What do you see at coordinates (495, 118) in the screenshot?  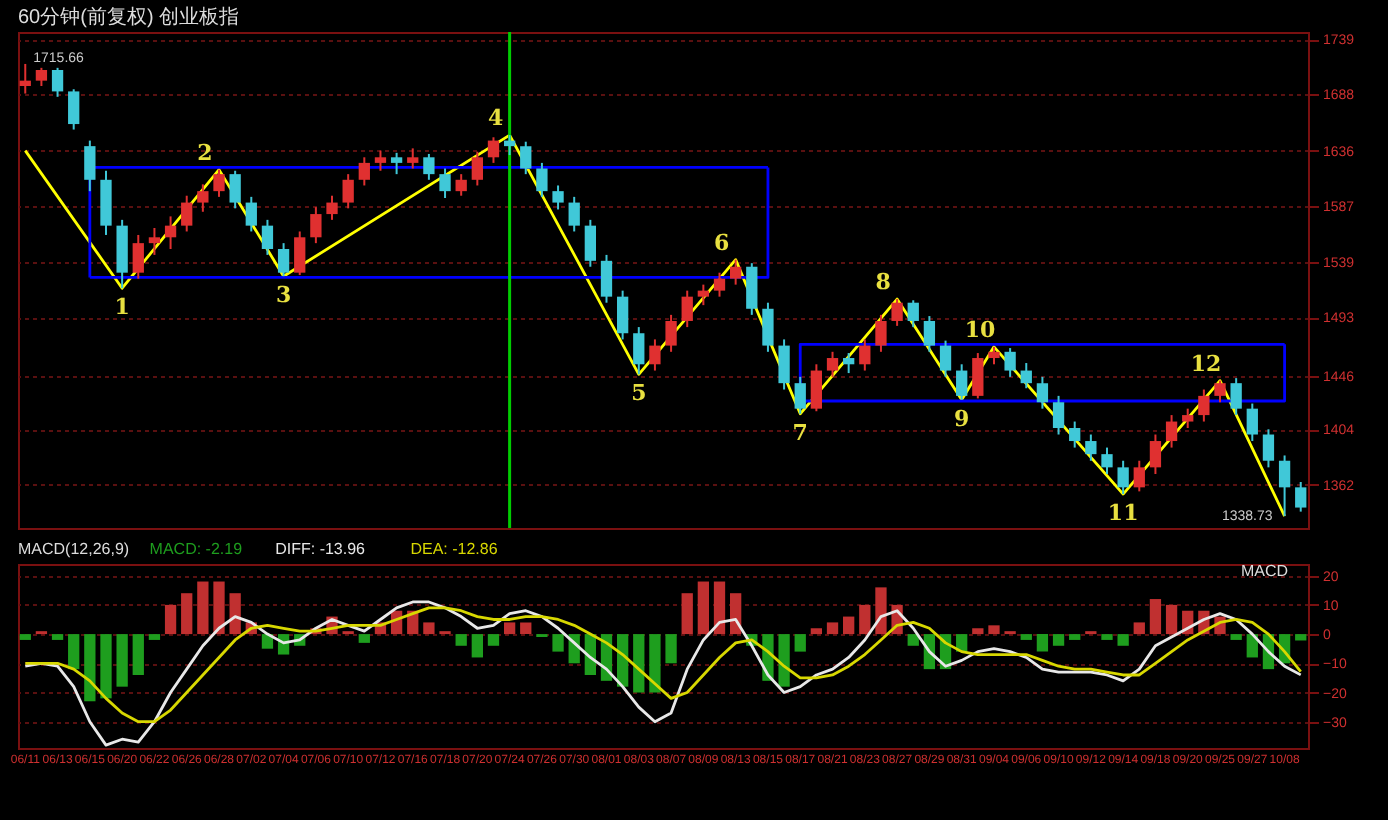 I see `annotation: 4` at bounding box center [495, 118].